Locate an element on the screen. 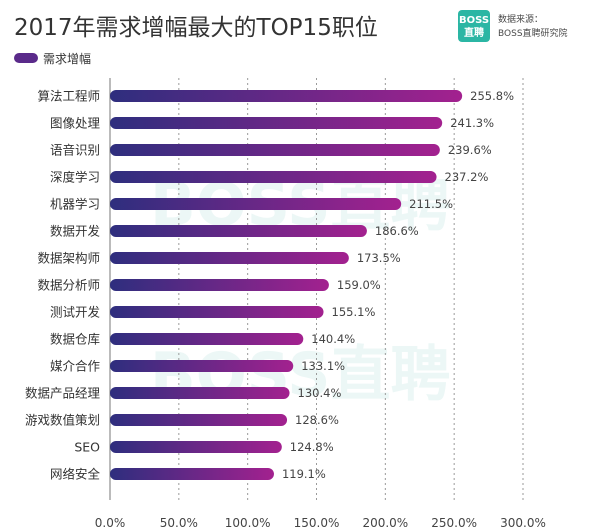 The image size is (604, 532). source-value: BOSS直聘研究院 is located at coordinates (533, 33).